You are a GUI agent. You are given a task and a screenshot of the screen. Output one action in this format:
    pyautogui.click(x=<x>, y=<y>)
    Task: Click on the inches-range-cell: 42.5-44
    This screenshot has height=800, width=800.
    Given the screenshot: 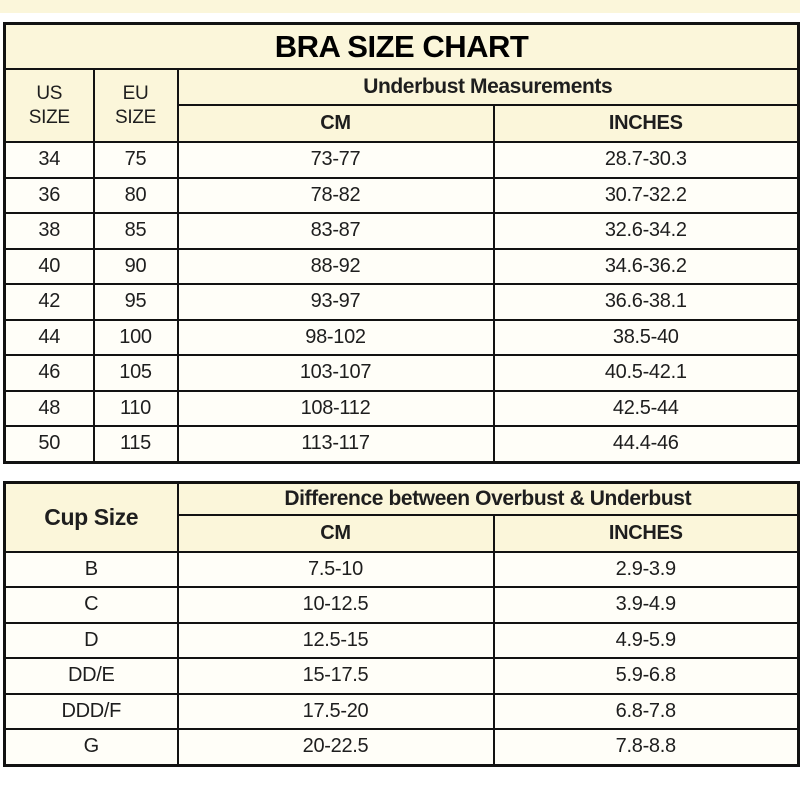 What is the action you would take?
    pyautogui.click(x=646, y=408)
    